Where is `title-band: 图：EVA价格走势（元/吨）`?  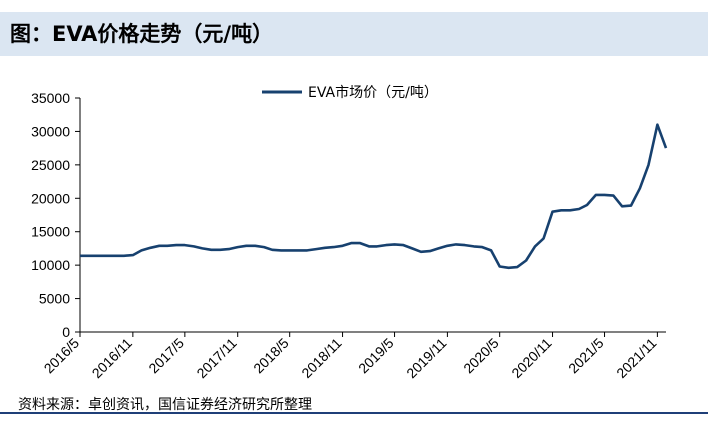
title-band: 图：EVA价格走势（元/吨） is located at coordinates (354, 34).